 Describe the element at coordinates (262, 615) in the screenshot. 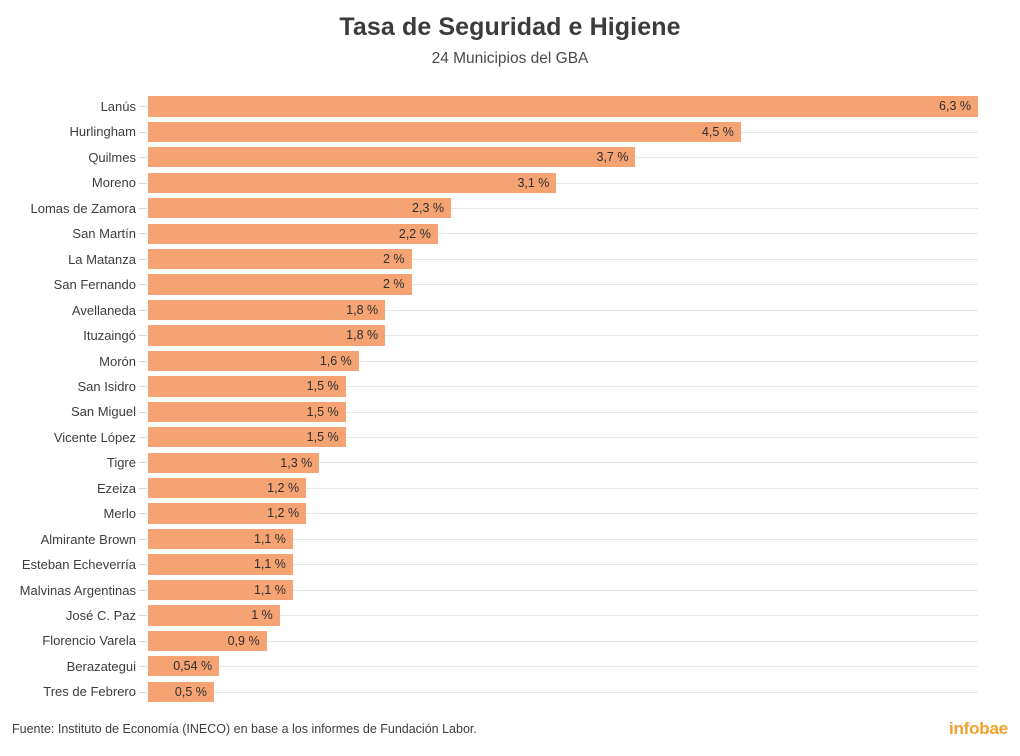

I see `bar-value-label: 1 %` at that location.